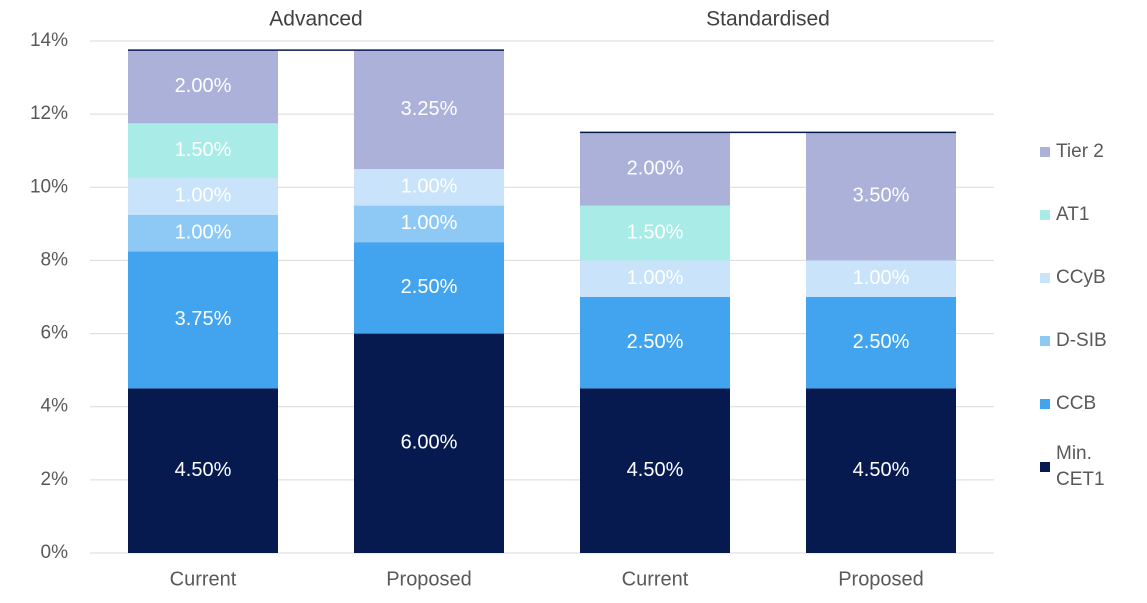 The height and width of the screenshot is (603, 1147). I want to click on value-label: 3.25%, so click(429, 109).